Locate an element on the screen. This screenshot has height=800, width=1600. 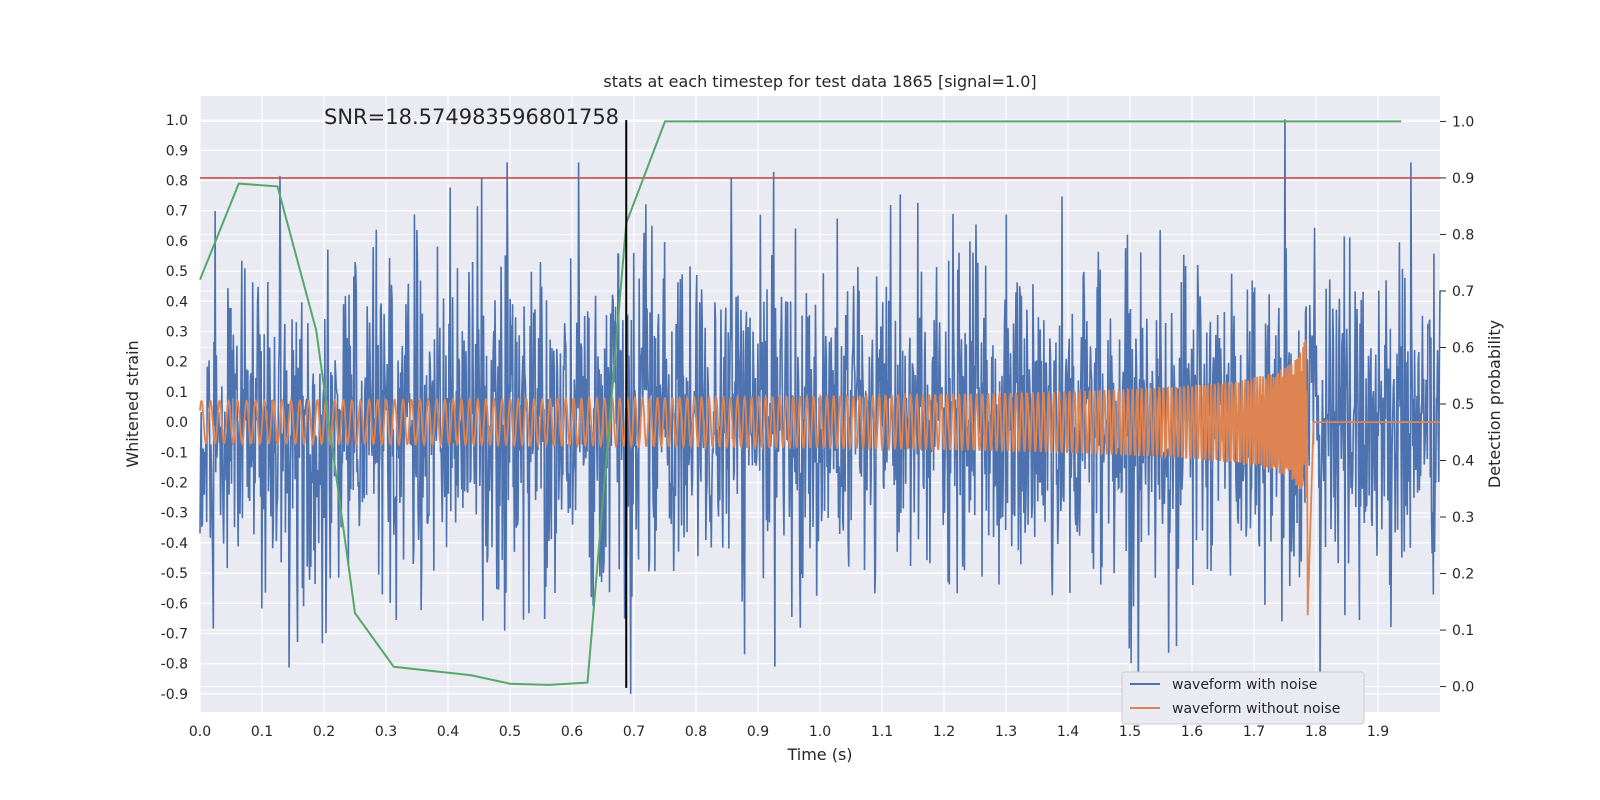
x-tick-label: 1.0 is located at coordinates (820, 732).